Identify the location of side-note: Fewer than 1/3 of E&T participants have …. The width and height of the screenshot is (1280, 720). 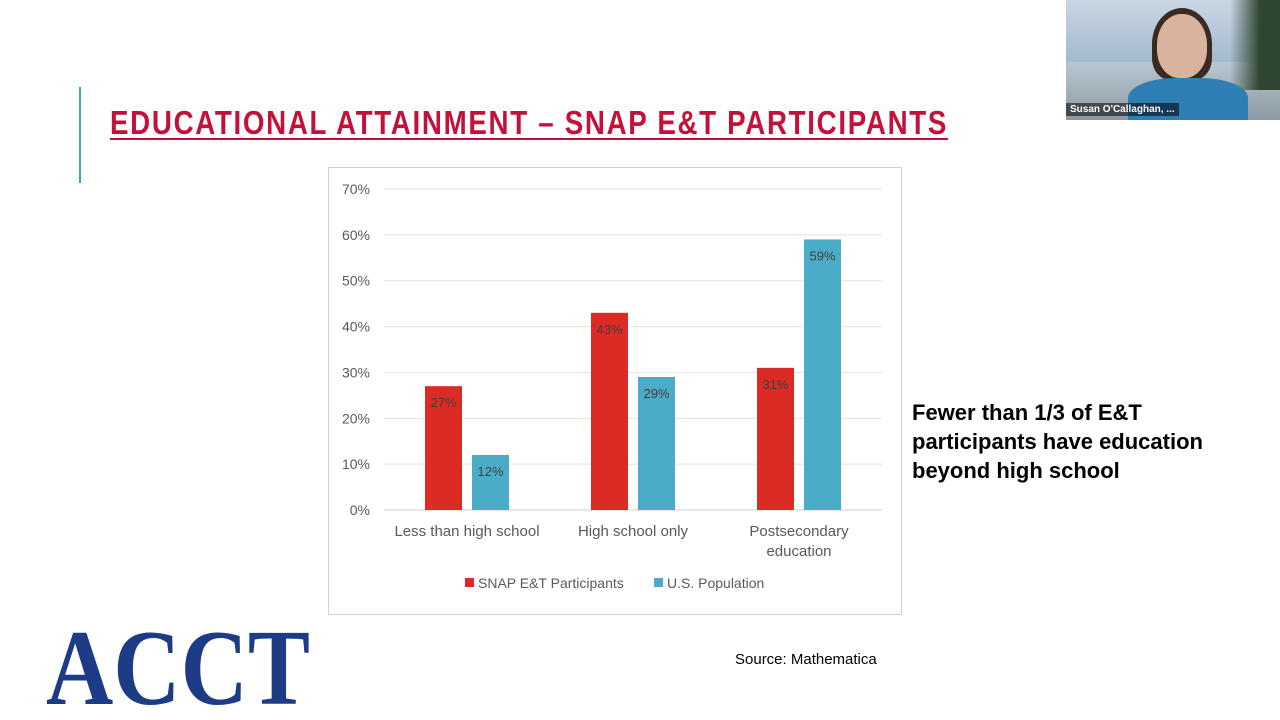
(1057, 441).